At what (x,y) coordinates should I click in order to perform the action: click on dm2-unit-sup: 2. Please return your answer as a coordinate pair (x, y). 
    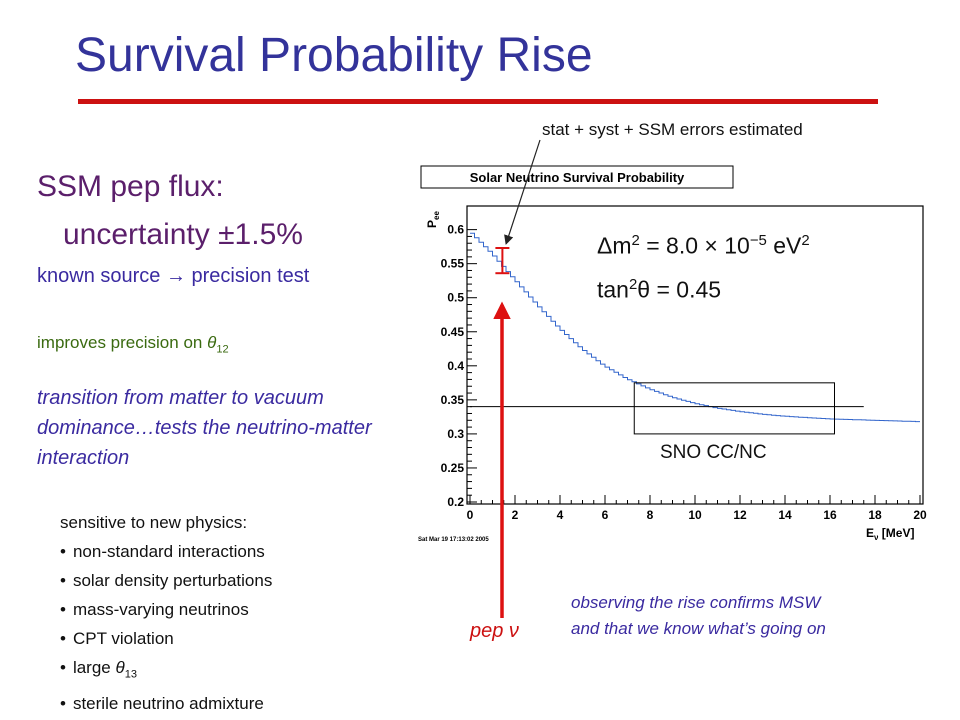
    Looking at the image, I should click on (805, 240).